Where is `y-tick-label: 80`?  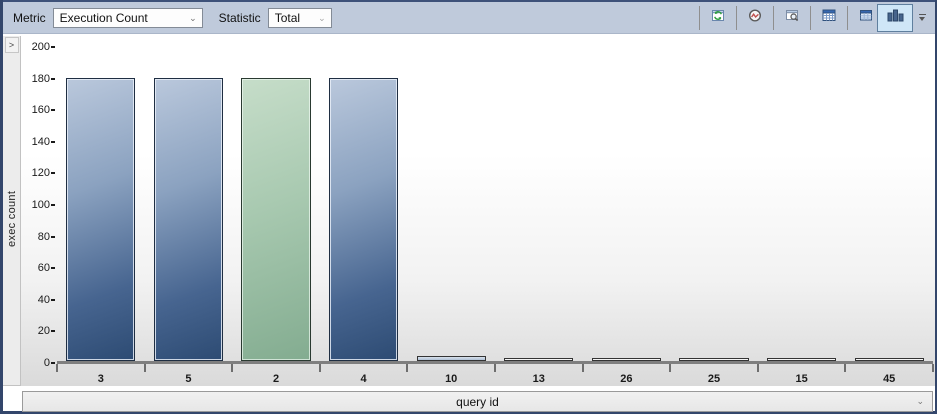
y-tick-label: 80 is located at coordinates (46, 237).